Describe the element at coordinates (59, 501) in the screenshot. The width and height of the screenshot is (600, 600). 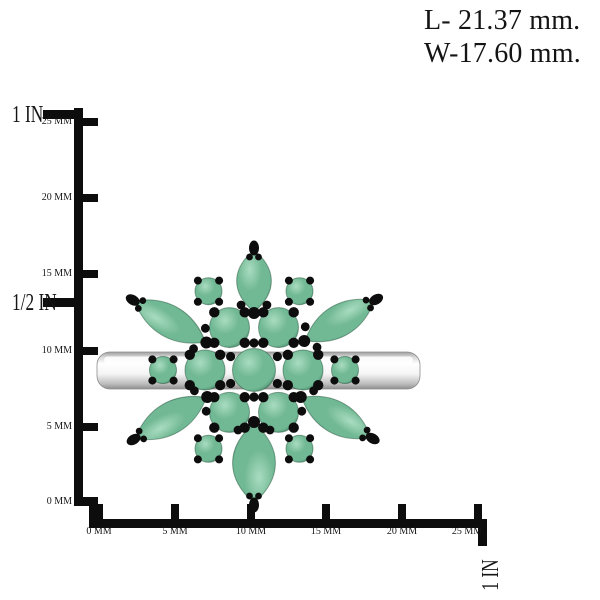
I see `vruler-label-0mm: 0 MM` at that location.